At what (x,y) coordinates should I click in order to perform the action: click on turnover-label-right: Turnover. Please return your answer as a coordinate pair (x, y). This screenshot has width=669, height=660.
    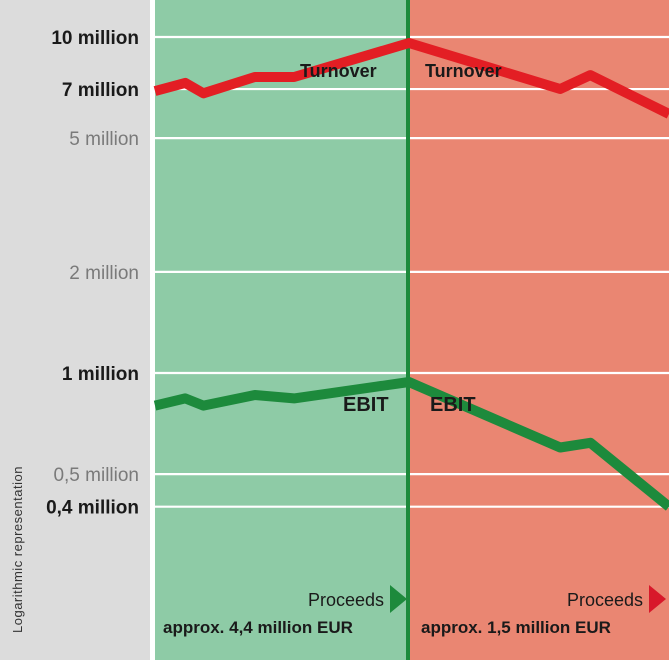
    Looking at the image, I should click on (463, 71).